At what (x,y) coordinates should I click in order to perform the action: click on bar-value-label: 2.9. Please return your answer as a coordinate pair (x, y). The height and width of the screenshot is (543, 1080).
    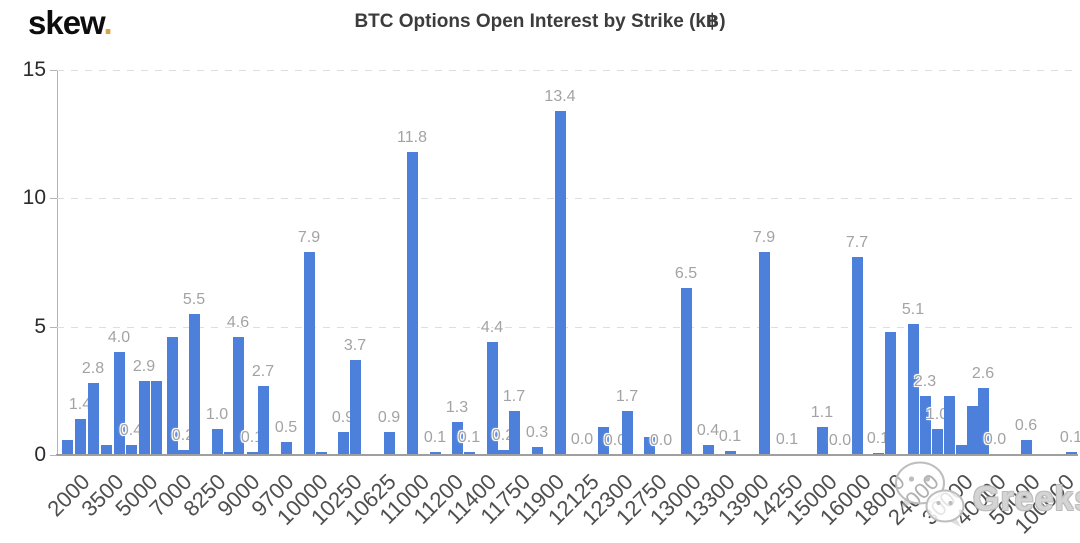
    Looking at the image, I should click on (144, 366).